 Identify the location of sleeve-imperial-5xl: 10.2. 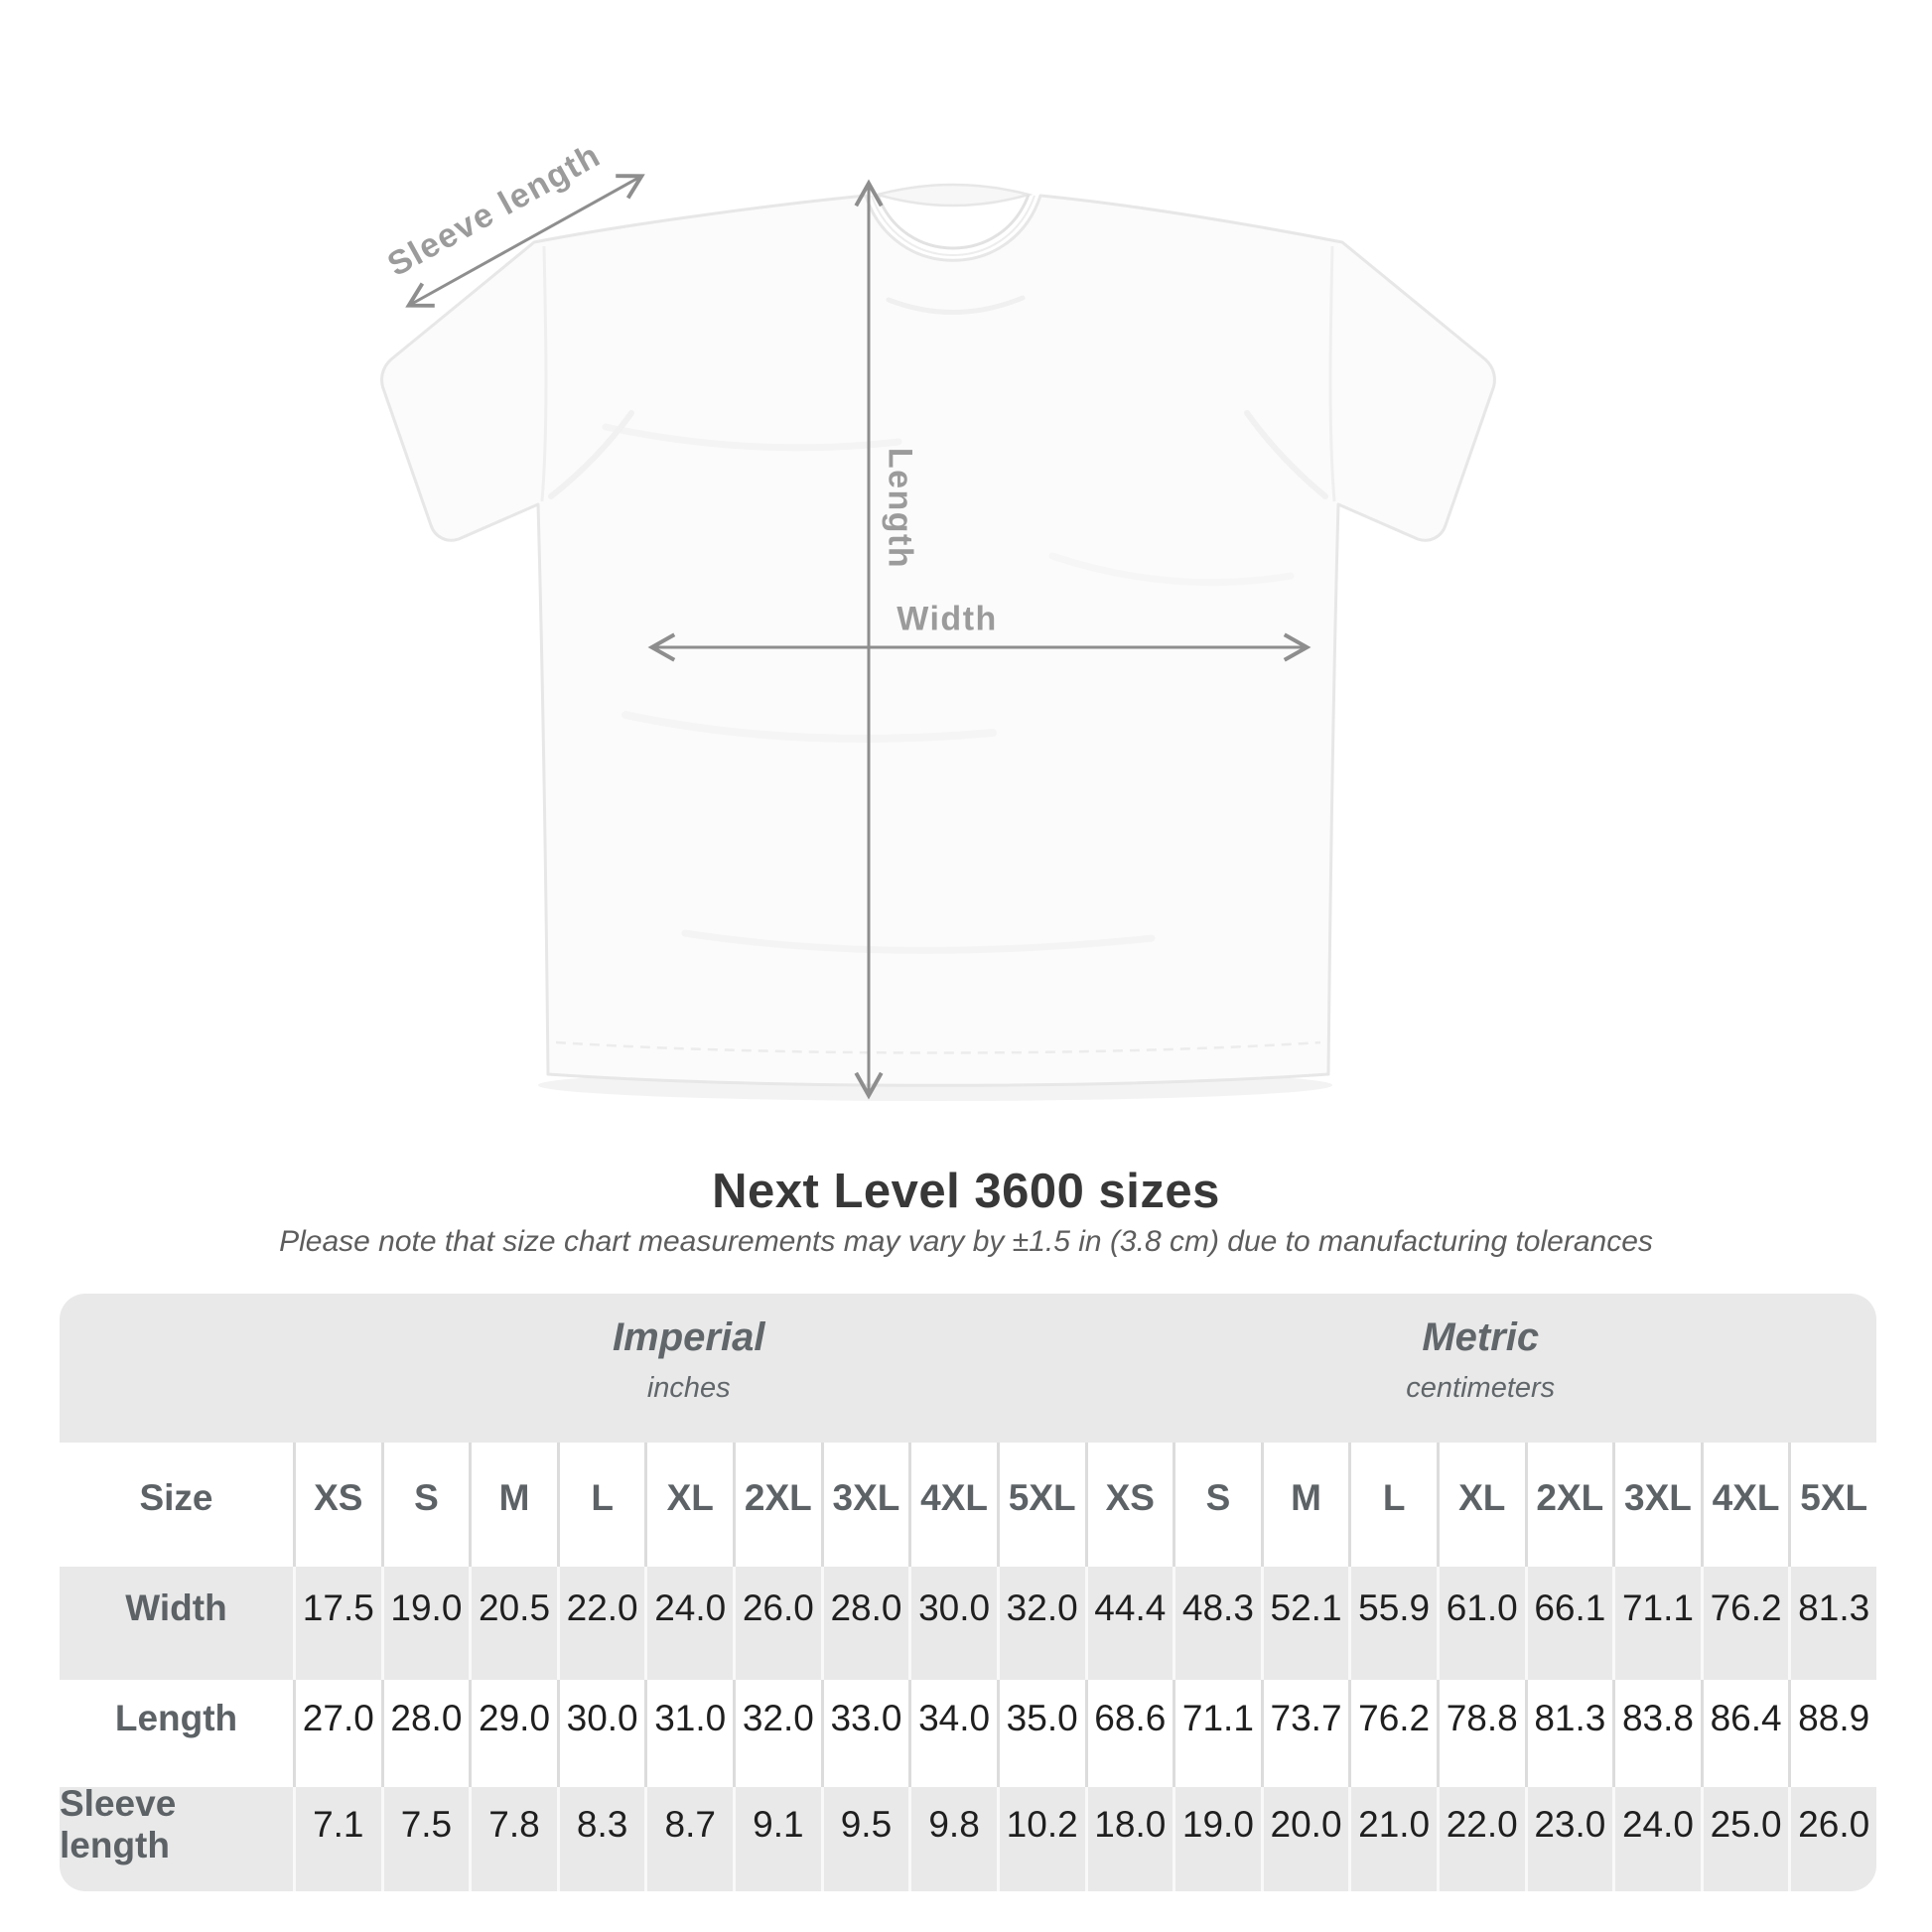
(1040, 1839).